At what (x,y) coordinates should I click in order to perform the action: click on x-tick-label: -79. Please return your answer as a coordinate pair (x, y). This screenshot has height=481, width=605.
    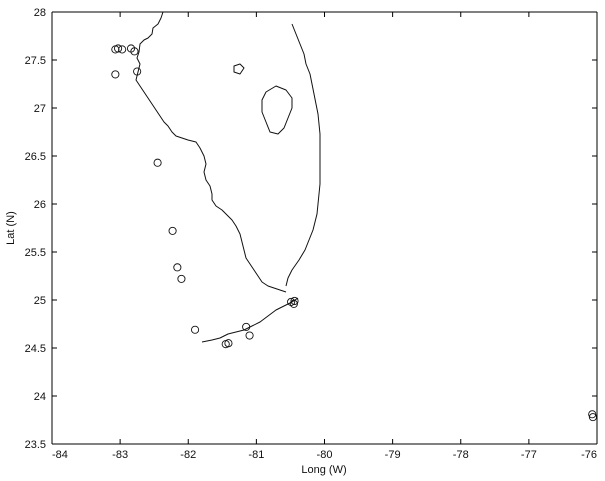
    Looking at the image, I should click on (393, 455).